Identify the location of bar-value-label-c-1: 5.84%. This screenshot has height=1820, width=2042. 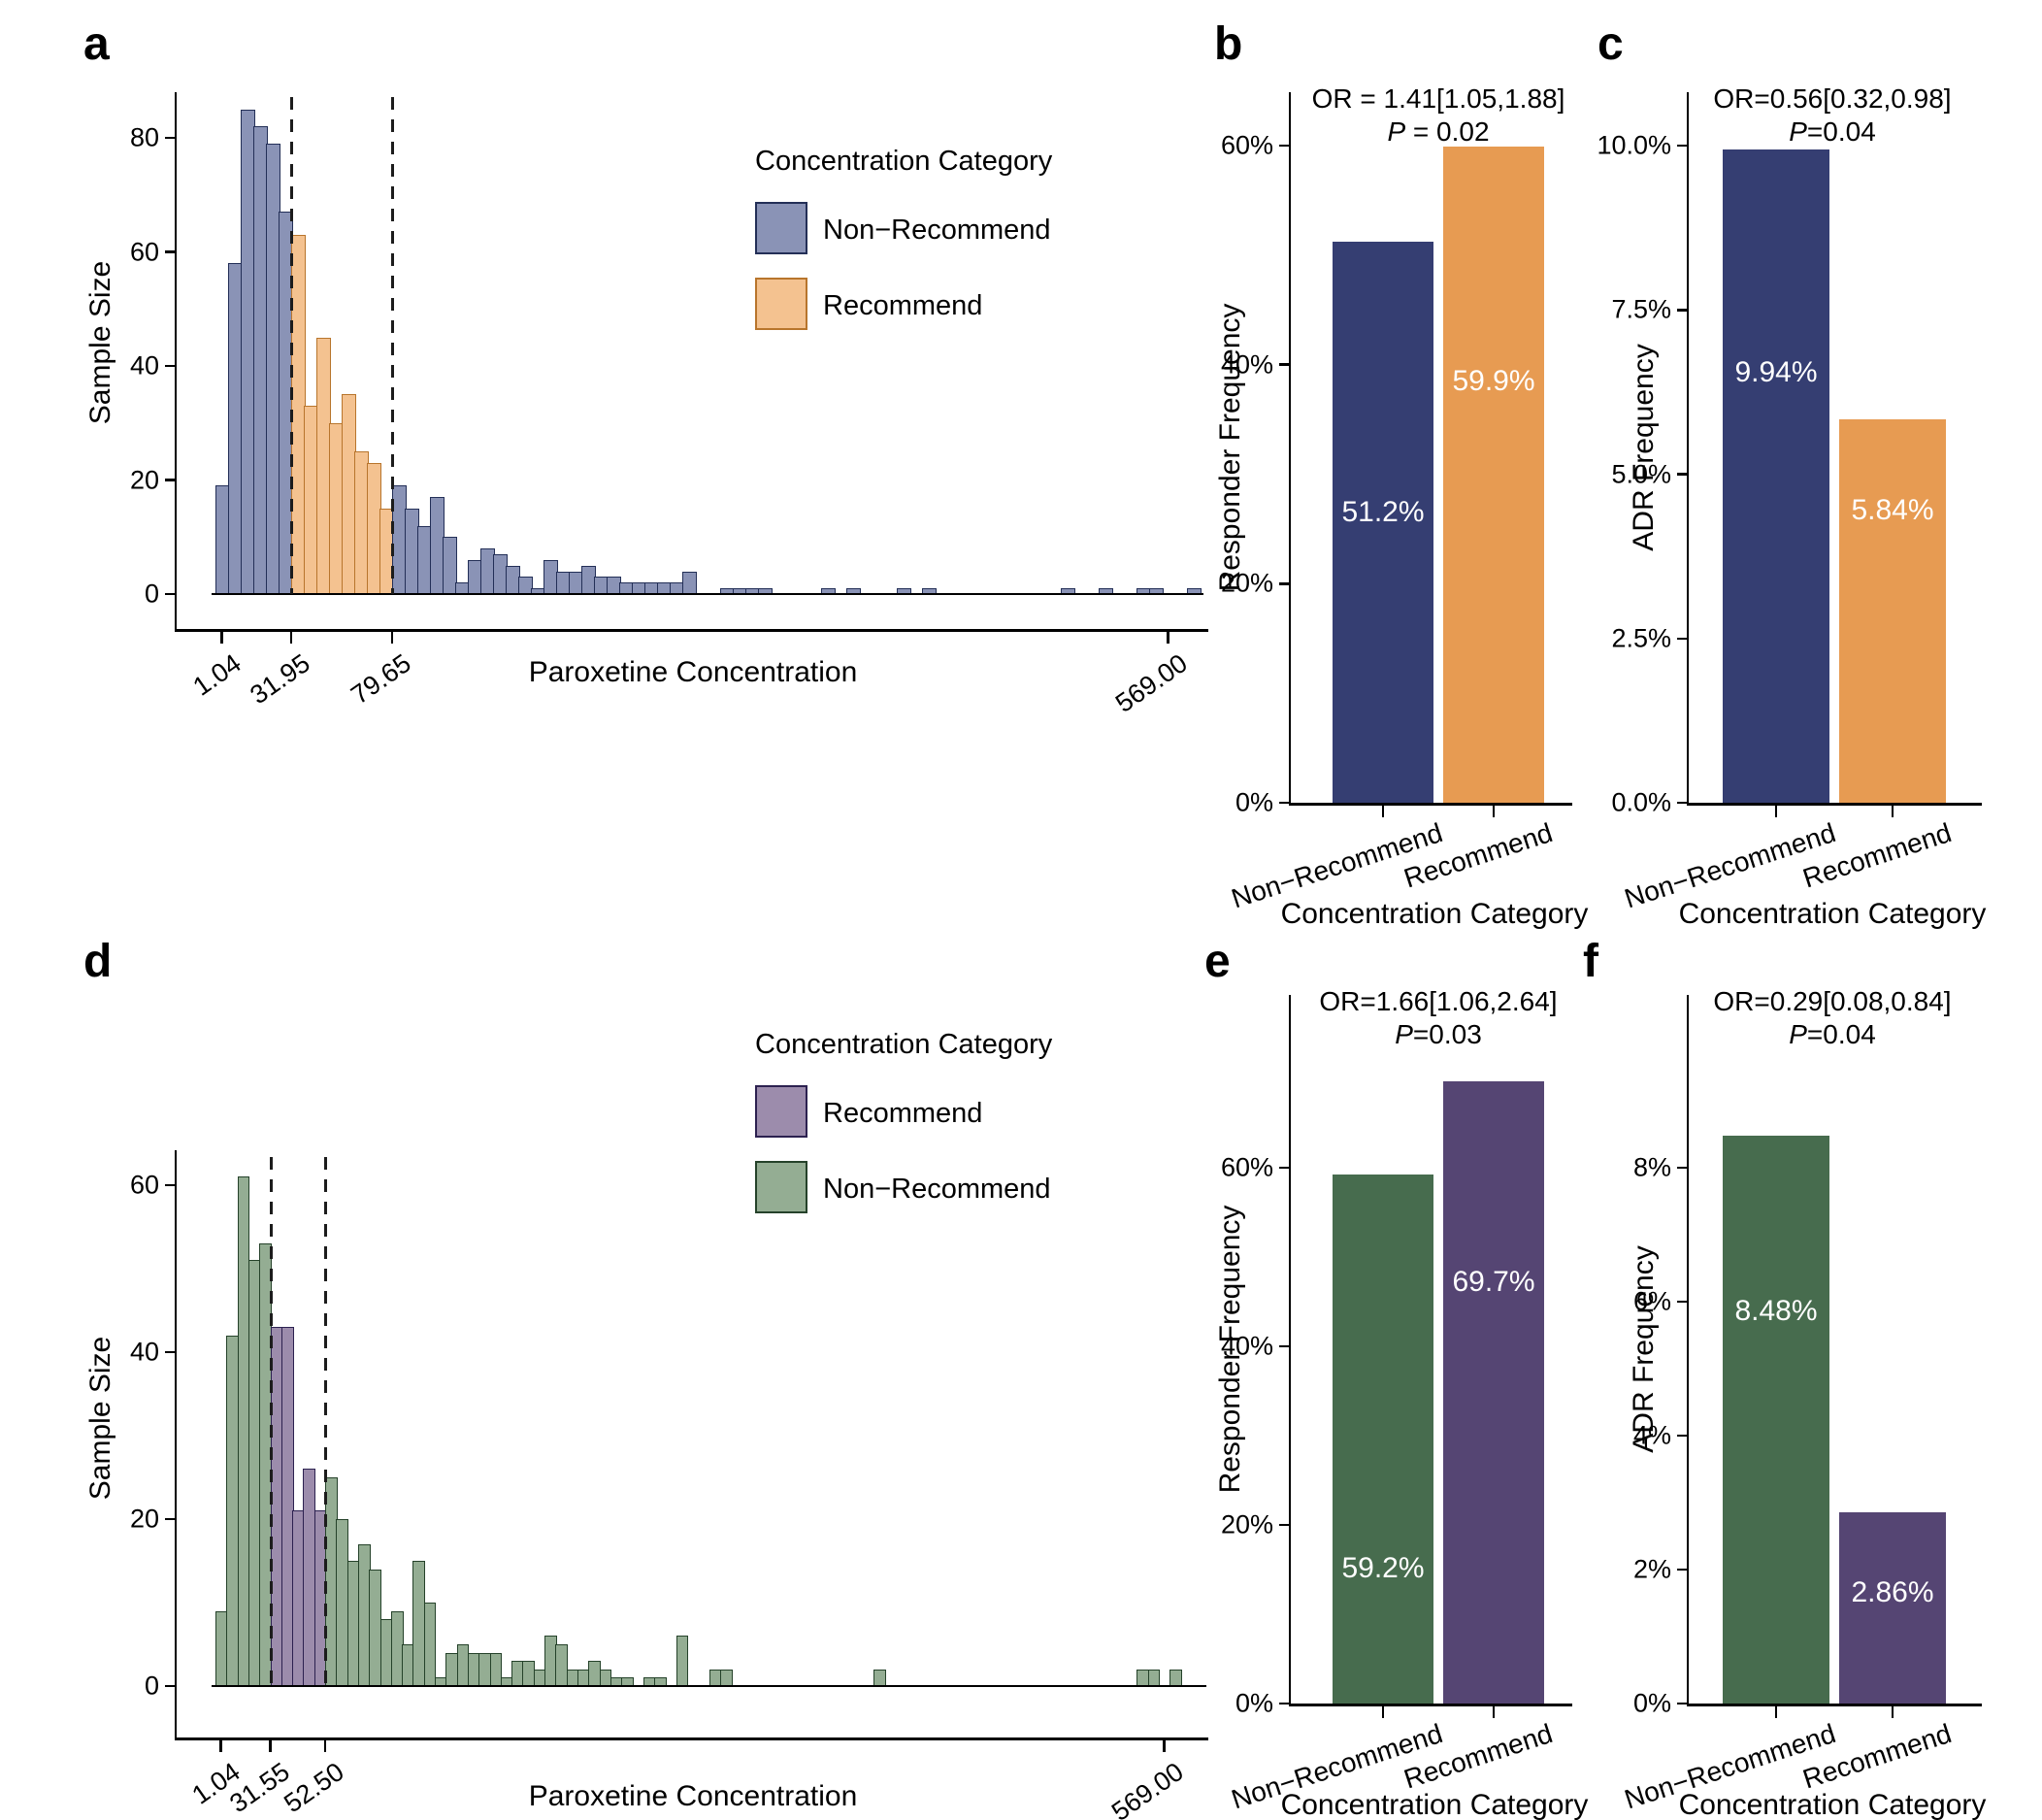
(1893, 509).